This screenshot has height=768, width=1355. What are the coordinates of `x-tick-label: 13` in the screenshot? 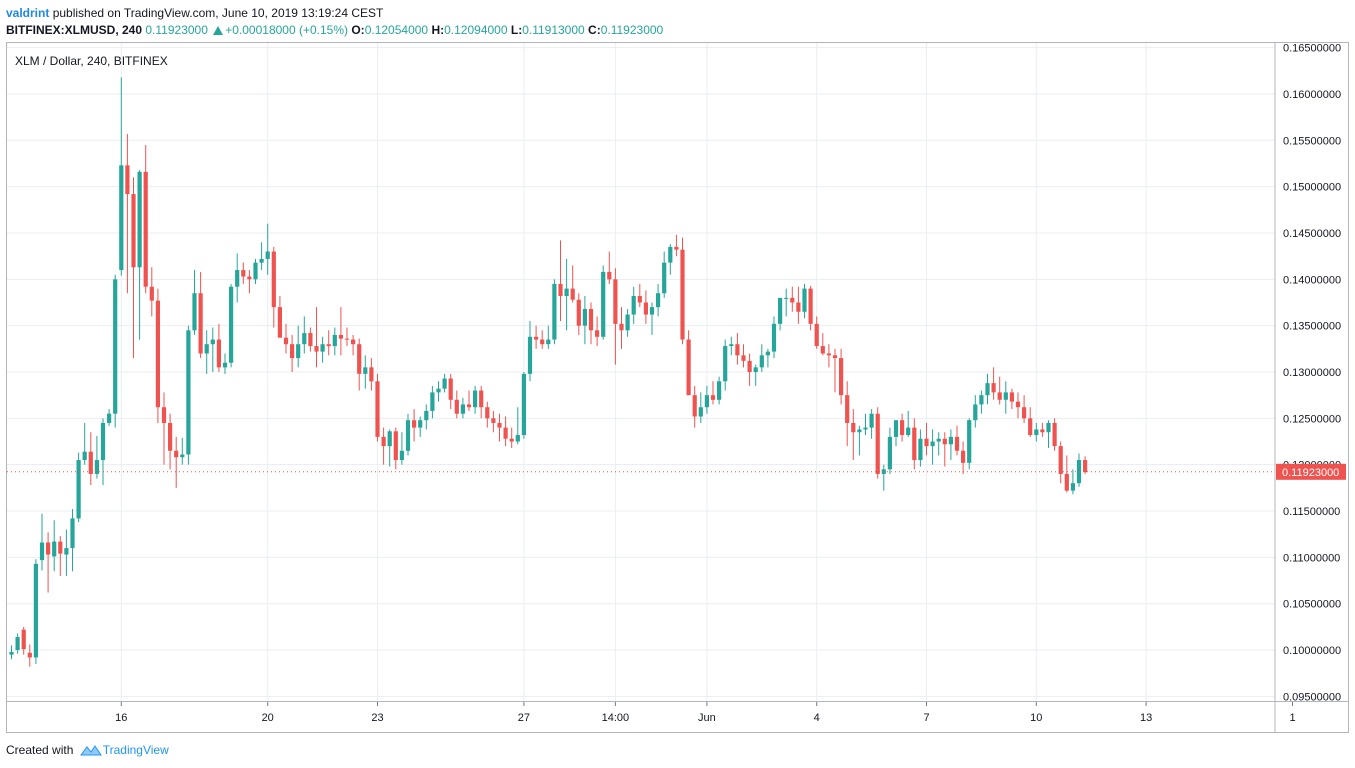 It's located at (1146, 718).